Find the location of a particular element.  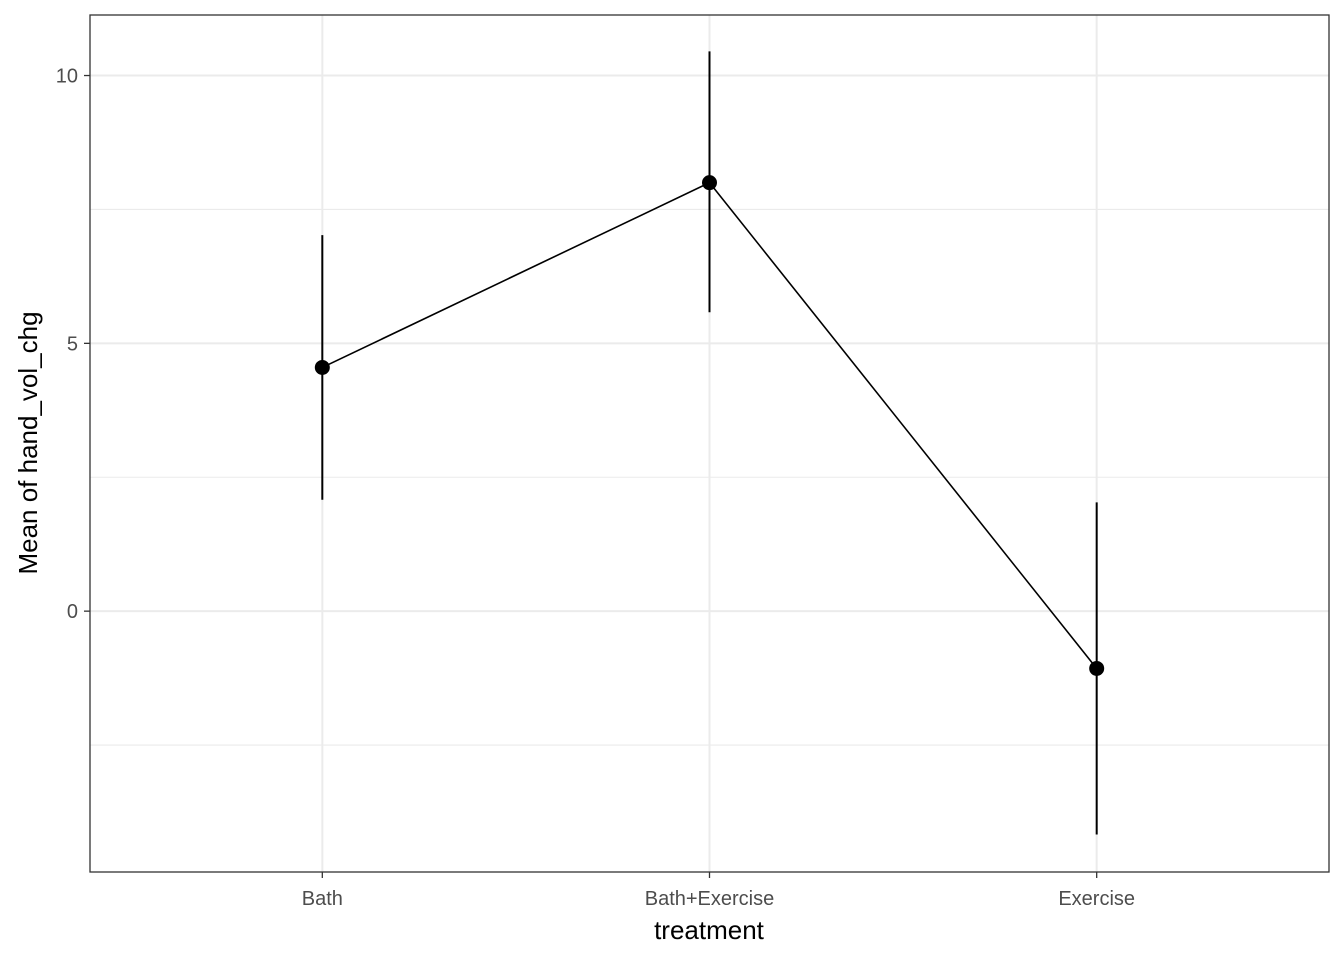

x-axis: Bath Bath+Exercise Exercise is located at coordinates (718, 891).